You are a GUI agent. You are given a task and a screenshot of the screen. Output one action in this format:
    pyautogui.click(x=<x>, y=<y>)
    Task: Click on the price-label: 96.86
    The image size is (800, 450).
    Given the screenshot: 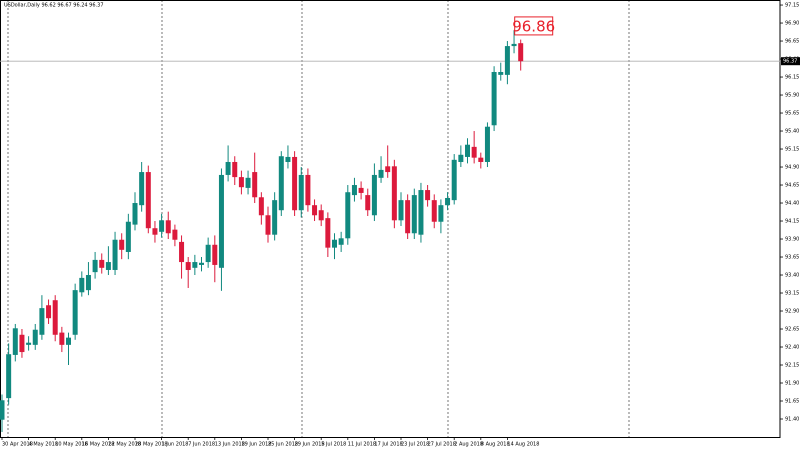 What is the action you would take?
    pyautogui.click(x=533, y=26)
    